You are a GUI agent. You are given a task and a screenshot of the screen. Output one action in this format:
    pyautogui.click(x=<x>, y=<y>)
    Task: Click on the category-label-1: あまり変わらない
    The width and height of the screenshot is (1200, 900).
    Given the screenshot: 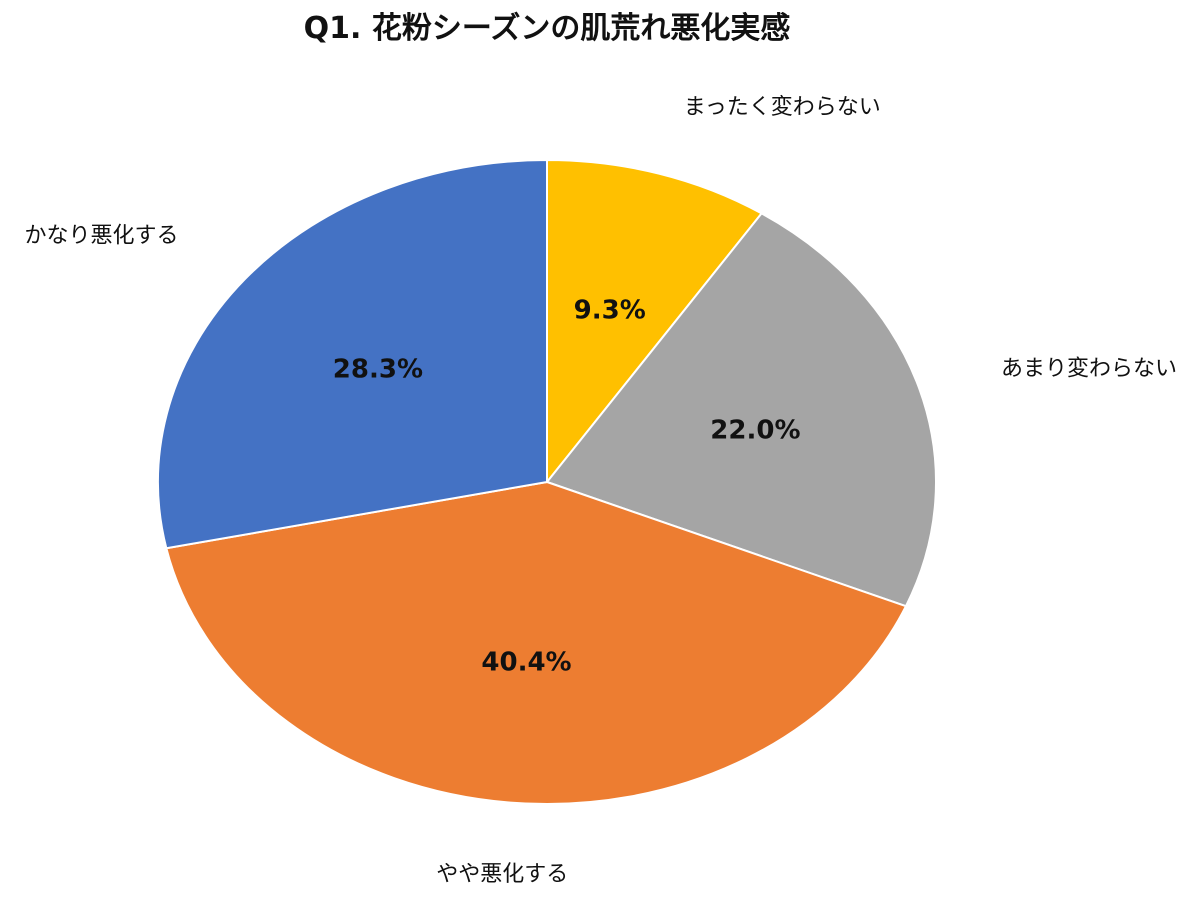 What is the action you would take?
    pyautogui.click(x=1089, y=369)
    